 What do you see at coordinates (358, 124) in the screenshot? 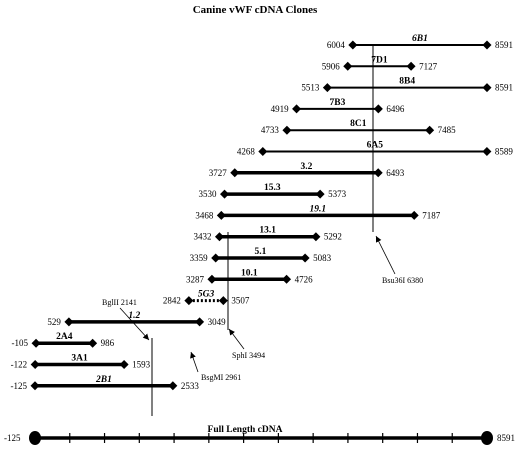
I see `clone-name-label: 8C1` at bounding box center [358, 124].